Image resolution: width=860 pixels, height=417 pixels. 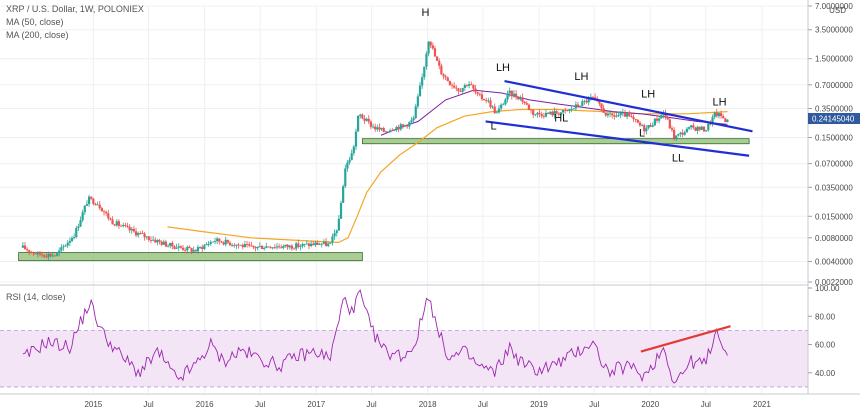 What do you see at coordinates (642, 133) in the screenshot?
I see `pattern-label-l: L` at bounding box center [642, 133].